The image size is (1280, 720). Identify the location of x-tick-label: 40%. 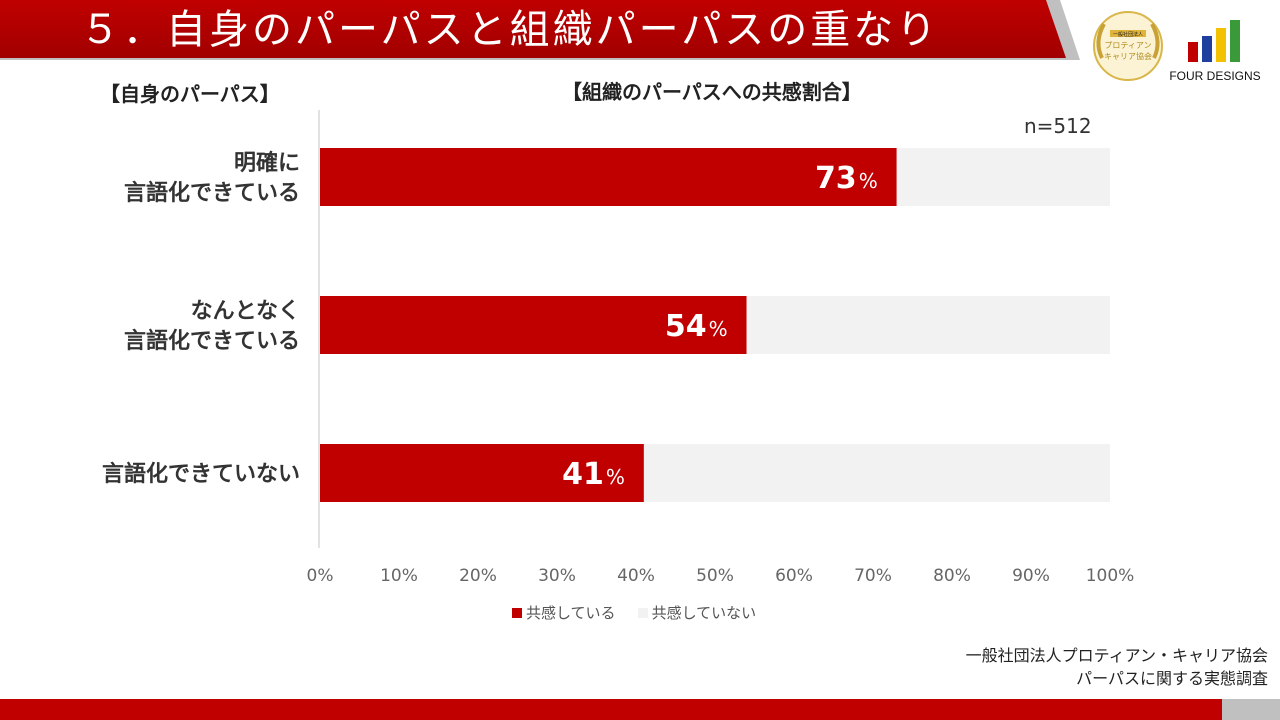
(636, 576).